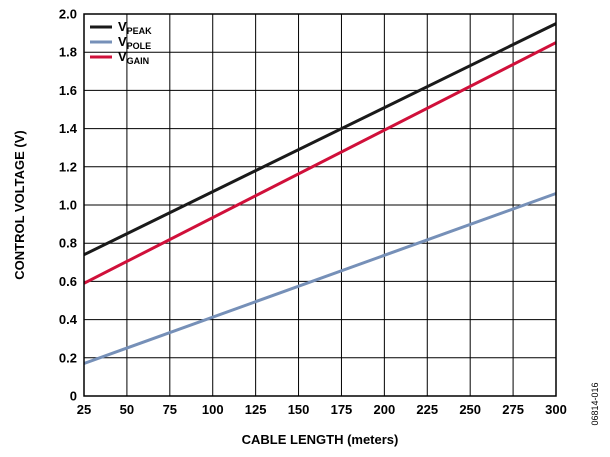 Image resolution: width=610 pixels, height=457 pixels. I want to click on x-tick-label: 50, so click(127, 409).